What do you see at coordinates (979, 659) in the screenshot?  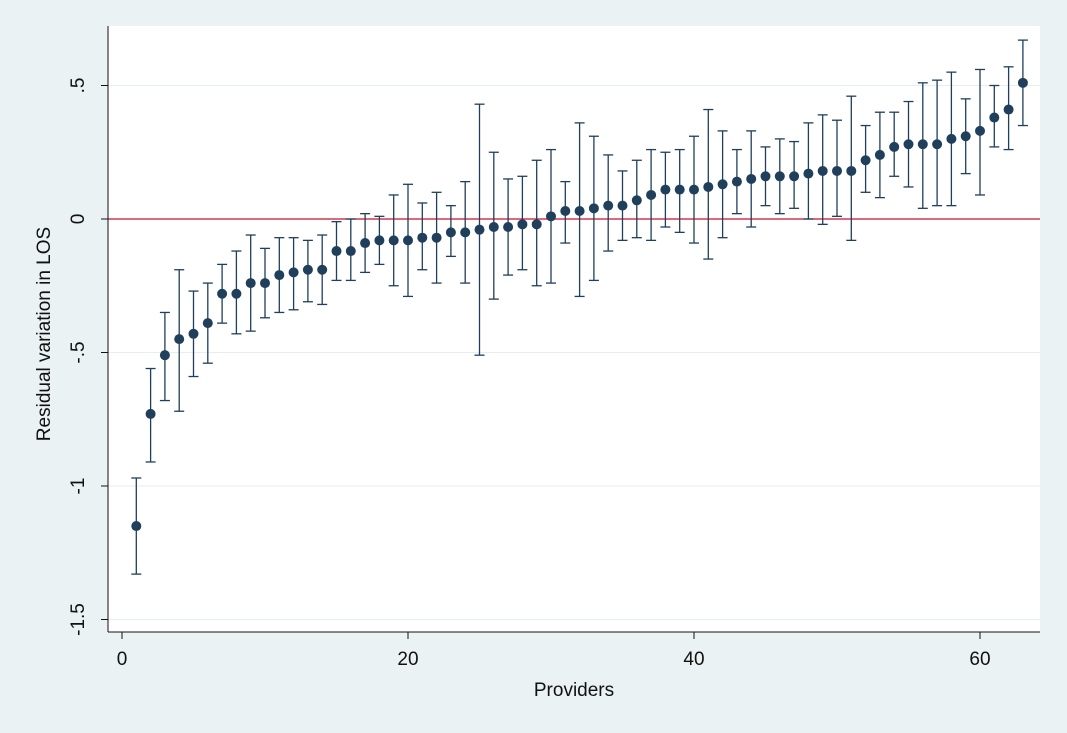 I see `x-tick-label: 60` at bounding box center [979, 659].